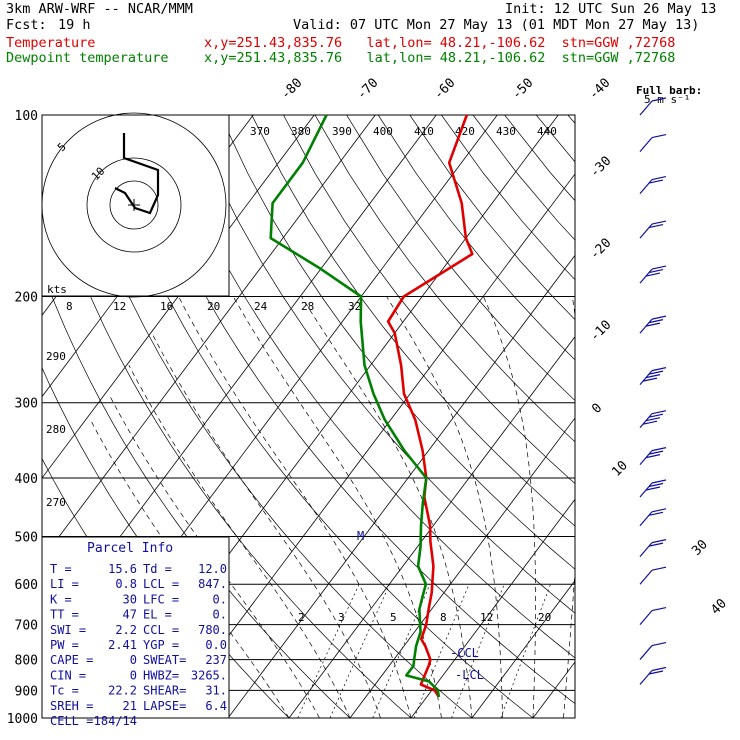 This screenshot has width=740, height=740. What do you see at coordinates (26, 479) in the screenshot?
I see `pressure-tick-label: 400` at bounding box center [26, 479].